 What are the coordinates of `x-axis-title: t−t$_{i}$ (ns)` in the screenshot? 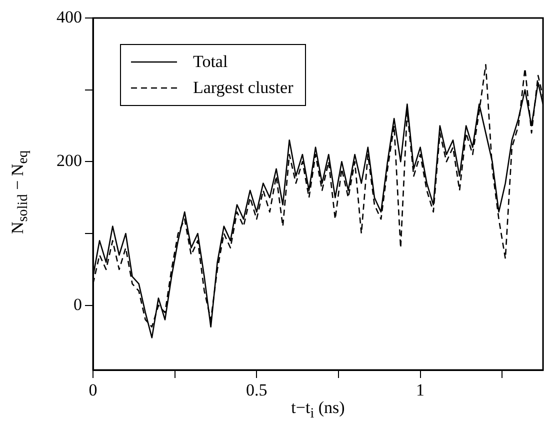 It's located at (318, 410).